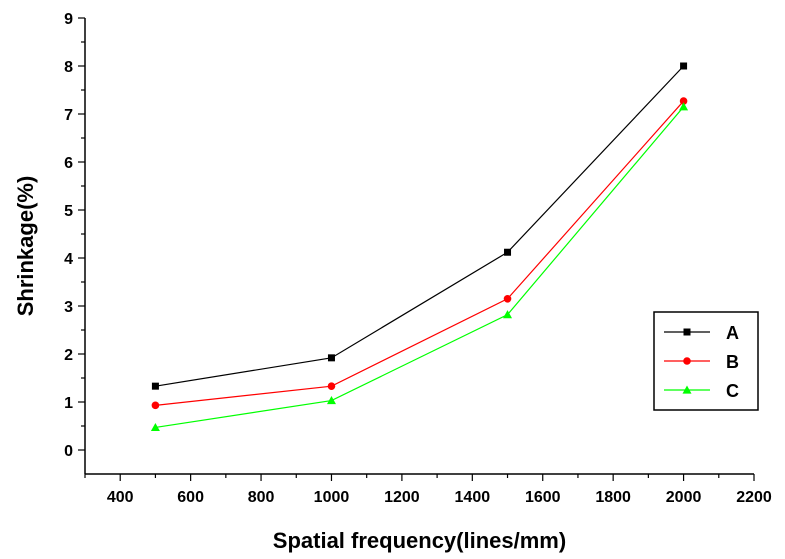  Describe the element at coordinates (732, 391) in the screenshot. I see `legend-label: C` at that location.